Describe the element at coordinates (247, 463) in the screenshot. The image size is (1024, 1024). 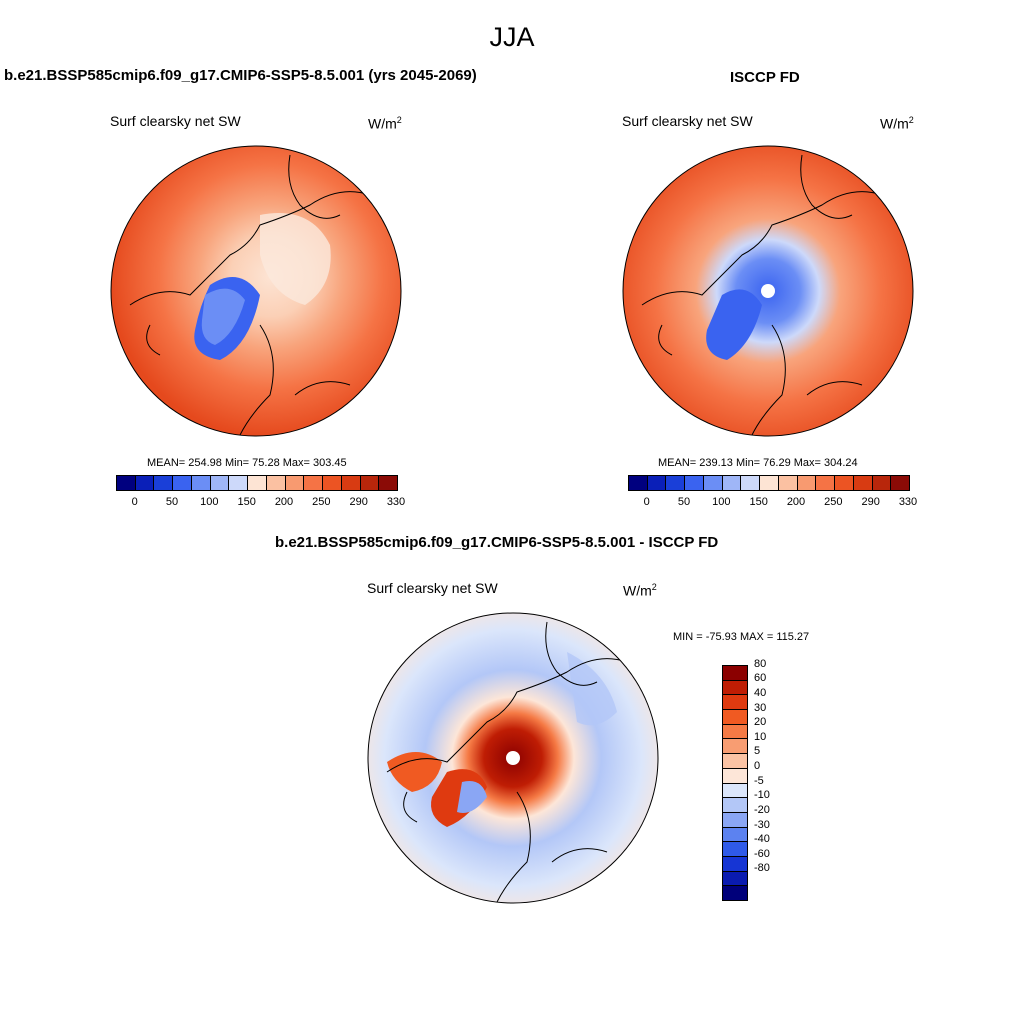
I see `model-stats: MEAN= 254.98 Min= 75.28 Max= 303.45` at that location.